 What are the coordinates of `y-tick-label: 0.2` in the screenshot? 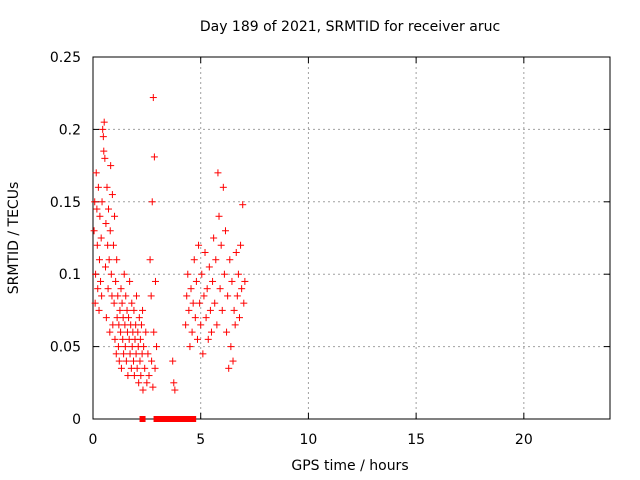 It's located at (70, 130).